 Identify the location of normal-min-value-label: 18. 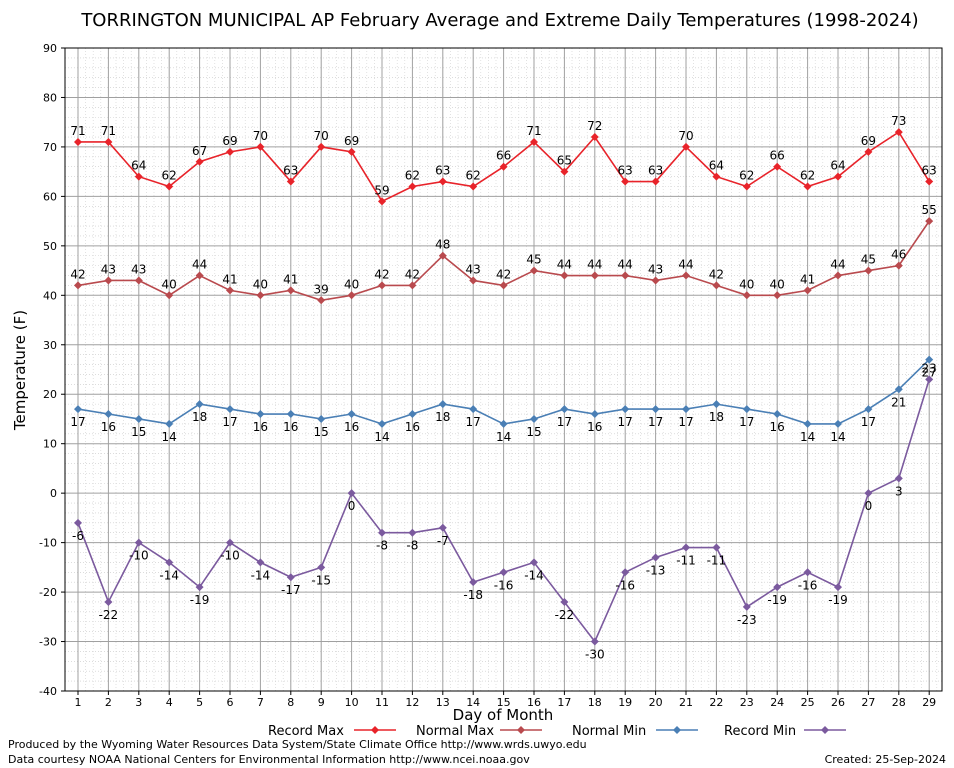
(199, 417).